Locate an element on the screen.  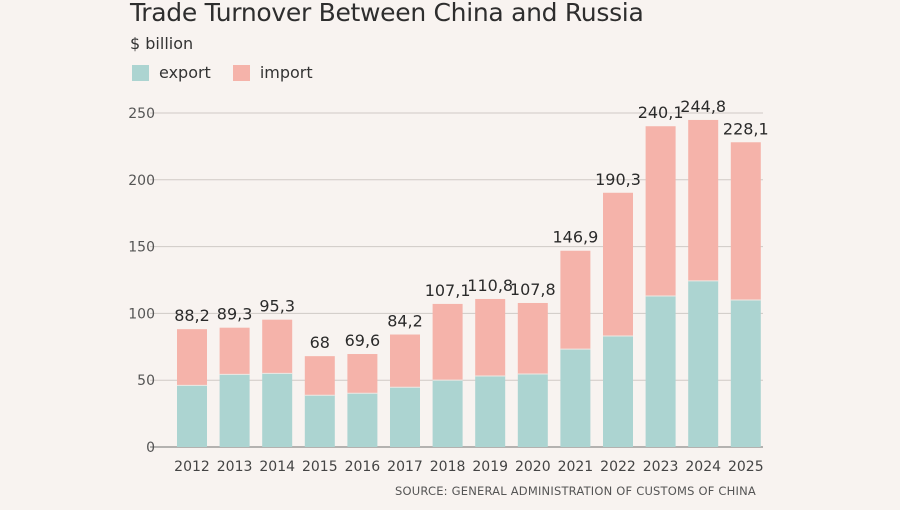
bar-import-2024 is located at coordinates (703, 200).